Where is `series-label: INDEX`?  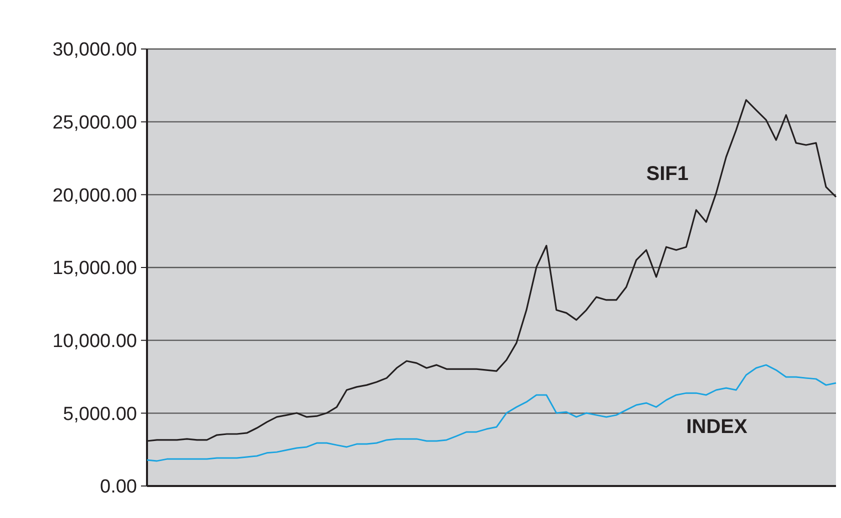 series-label: INDEX is located at coordinates (717, 427).